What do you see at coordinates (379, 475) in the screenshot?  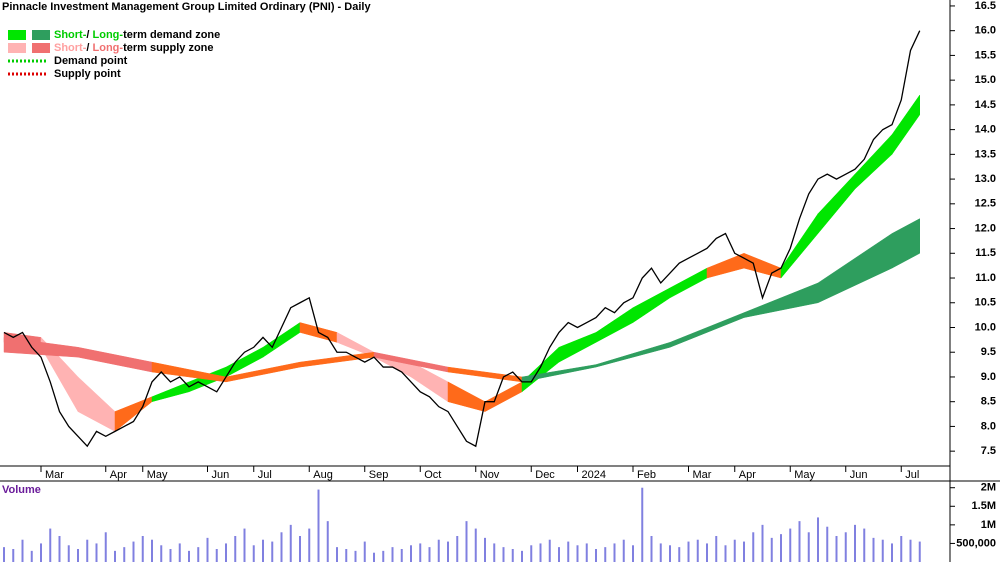 I see `x-tick-label: Sep` at bounding box center [379, 475].